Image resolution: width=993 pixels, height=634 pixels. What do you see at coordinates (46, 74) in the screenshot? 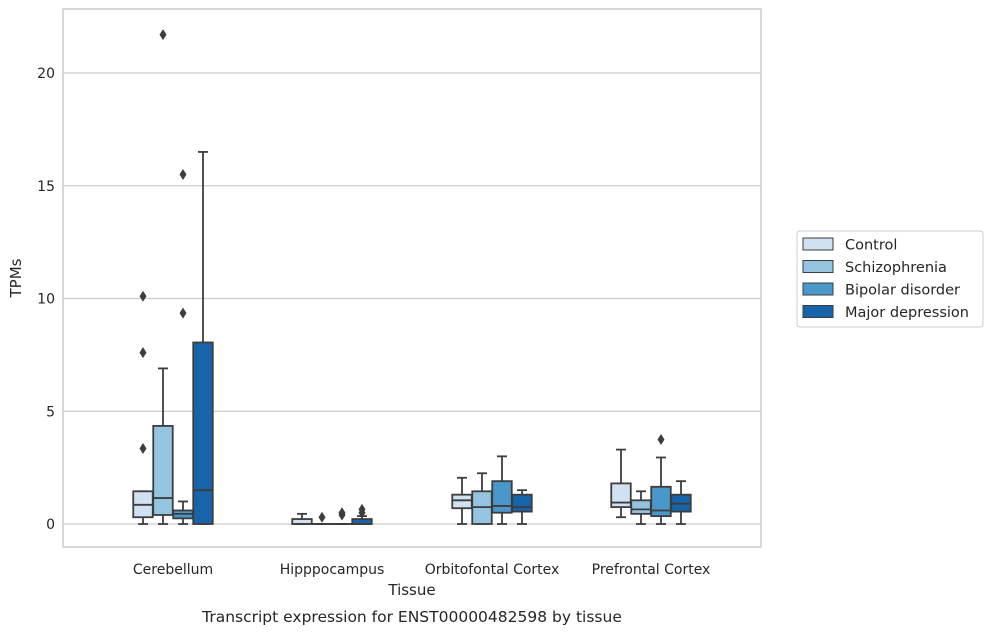
I see `y-tick-label: 20` at bounding box center [46, 74].